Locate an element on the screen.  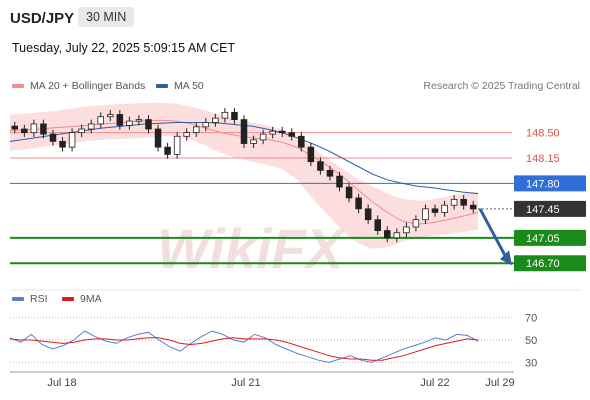
level-badge-147.05 is located at coordinates (550, 237).